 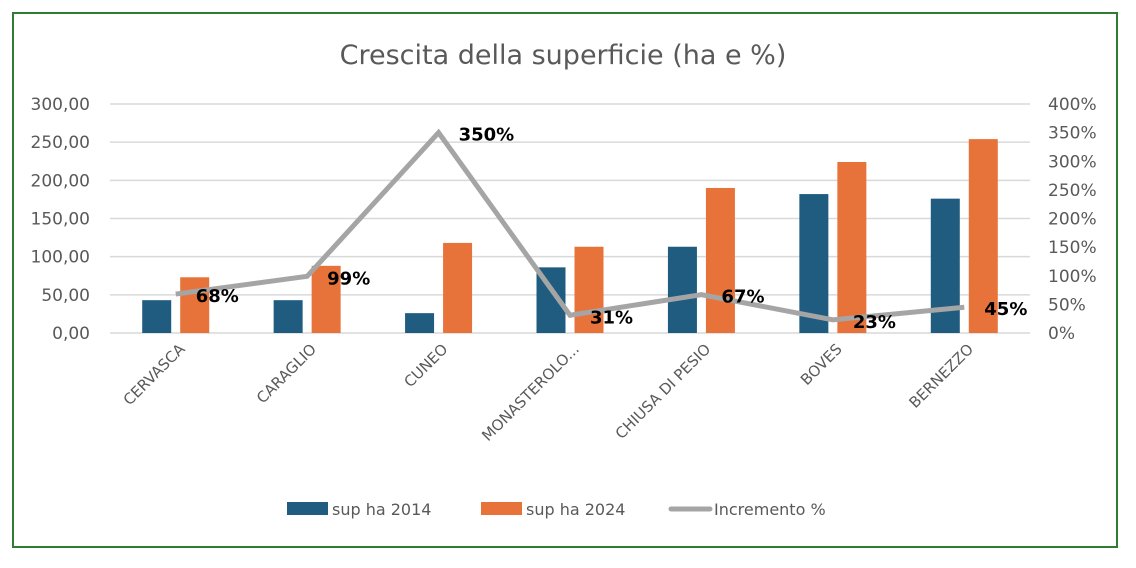 I want to click on y-right-tick-label: 250%, so click(x=1072, y=191).